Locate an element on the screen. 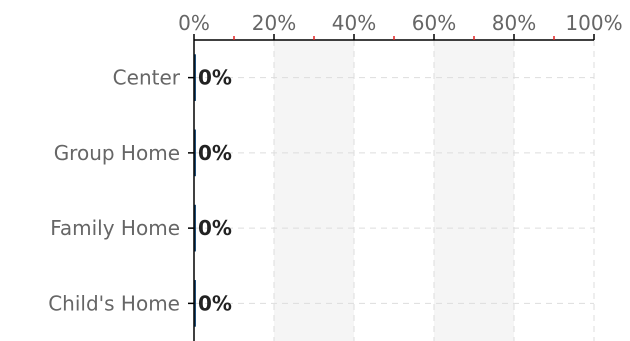 This screenshot has height=341, width=630. x-tick-labels: 0% 20% 40% 60% 80% 100% is located at coordinates (400, 23).